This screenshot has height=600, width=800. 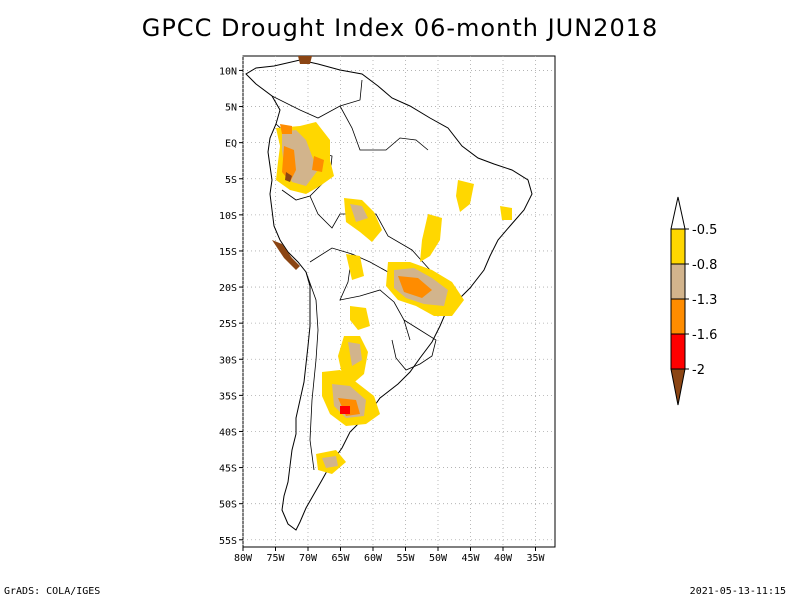 I want to click on lat-tick-label: 35S, so click(x=228, y=396).